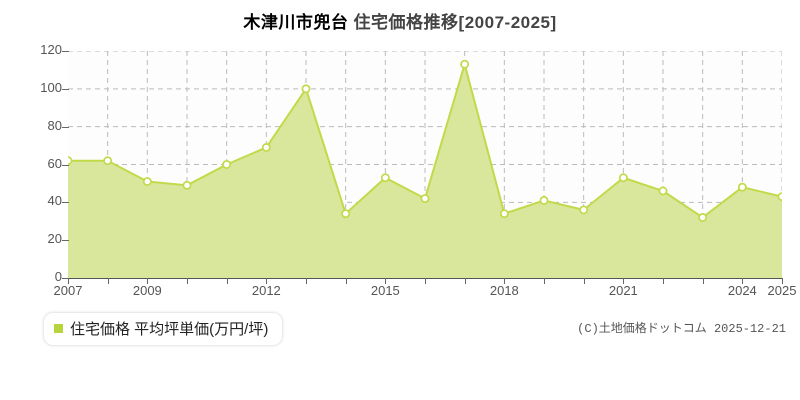 The width and height of the screenshot is (800, 400). What do you see at coordinates (296, 22) in the screenshot?
I see `chart-title-main: 木津川市兜台` at bounding box center [296, 22].